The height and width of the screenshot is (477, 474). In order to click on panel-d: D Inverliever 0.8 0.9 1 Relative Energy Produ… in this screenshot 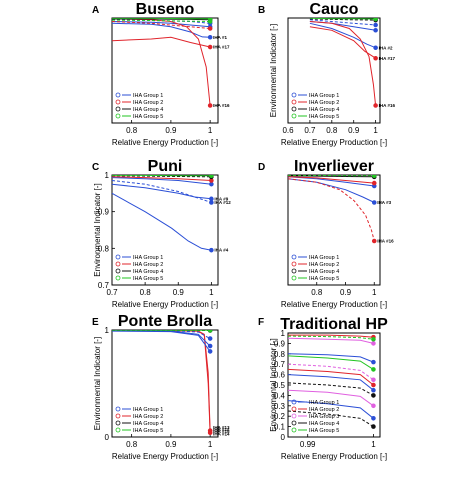, I will do `click(326, 233)`.